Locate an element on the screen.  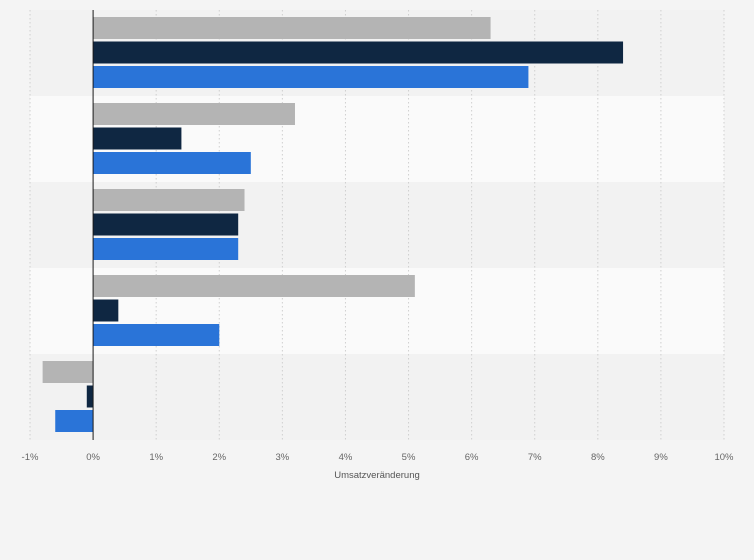
x-tick-label: 4% is located at coordinates (346, 457).